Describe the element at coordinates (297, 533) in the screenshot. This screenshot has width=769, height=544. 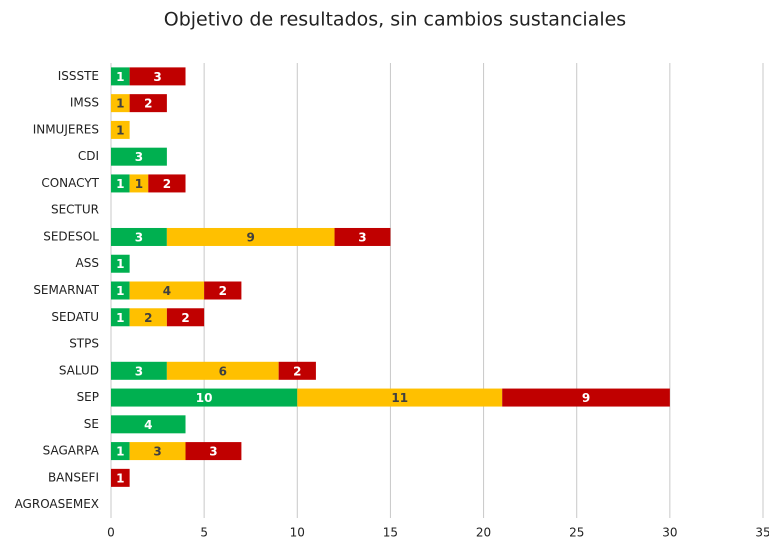
I see `x-tick-label: 10` at that location.